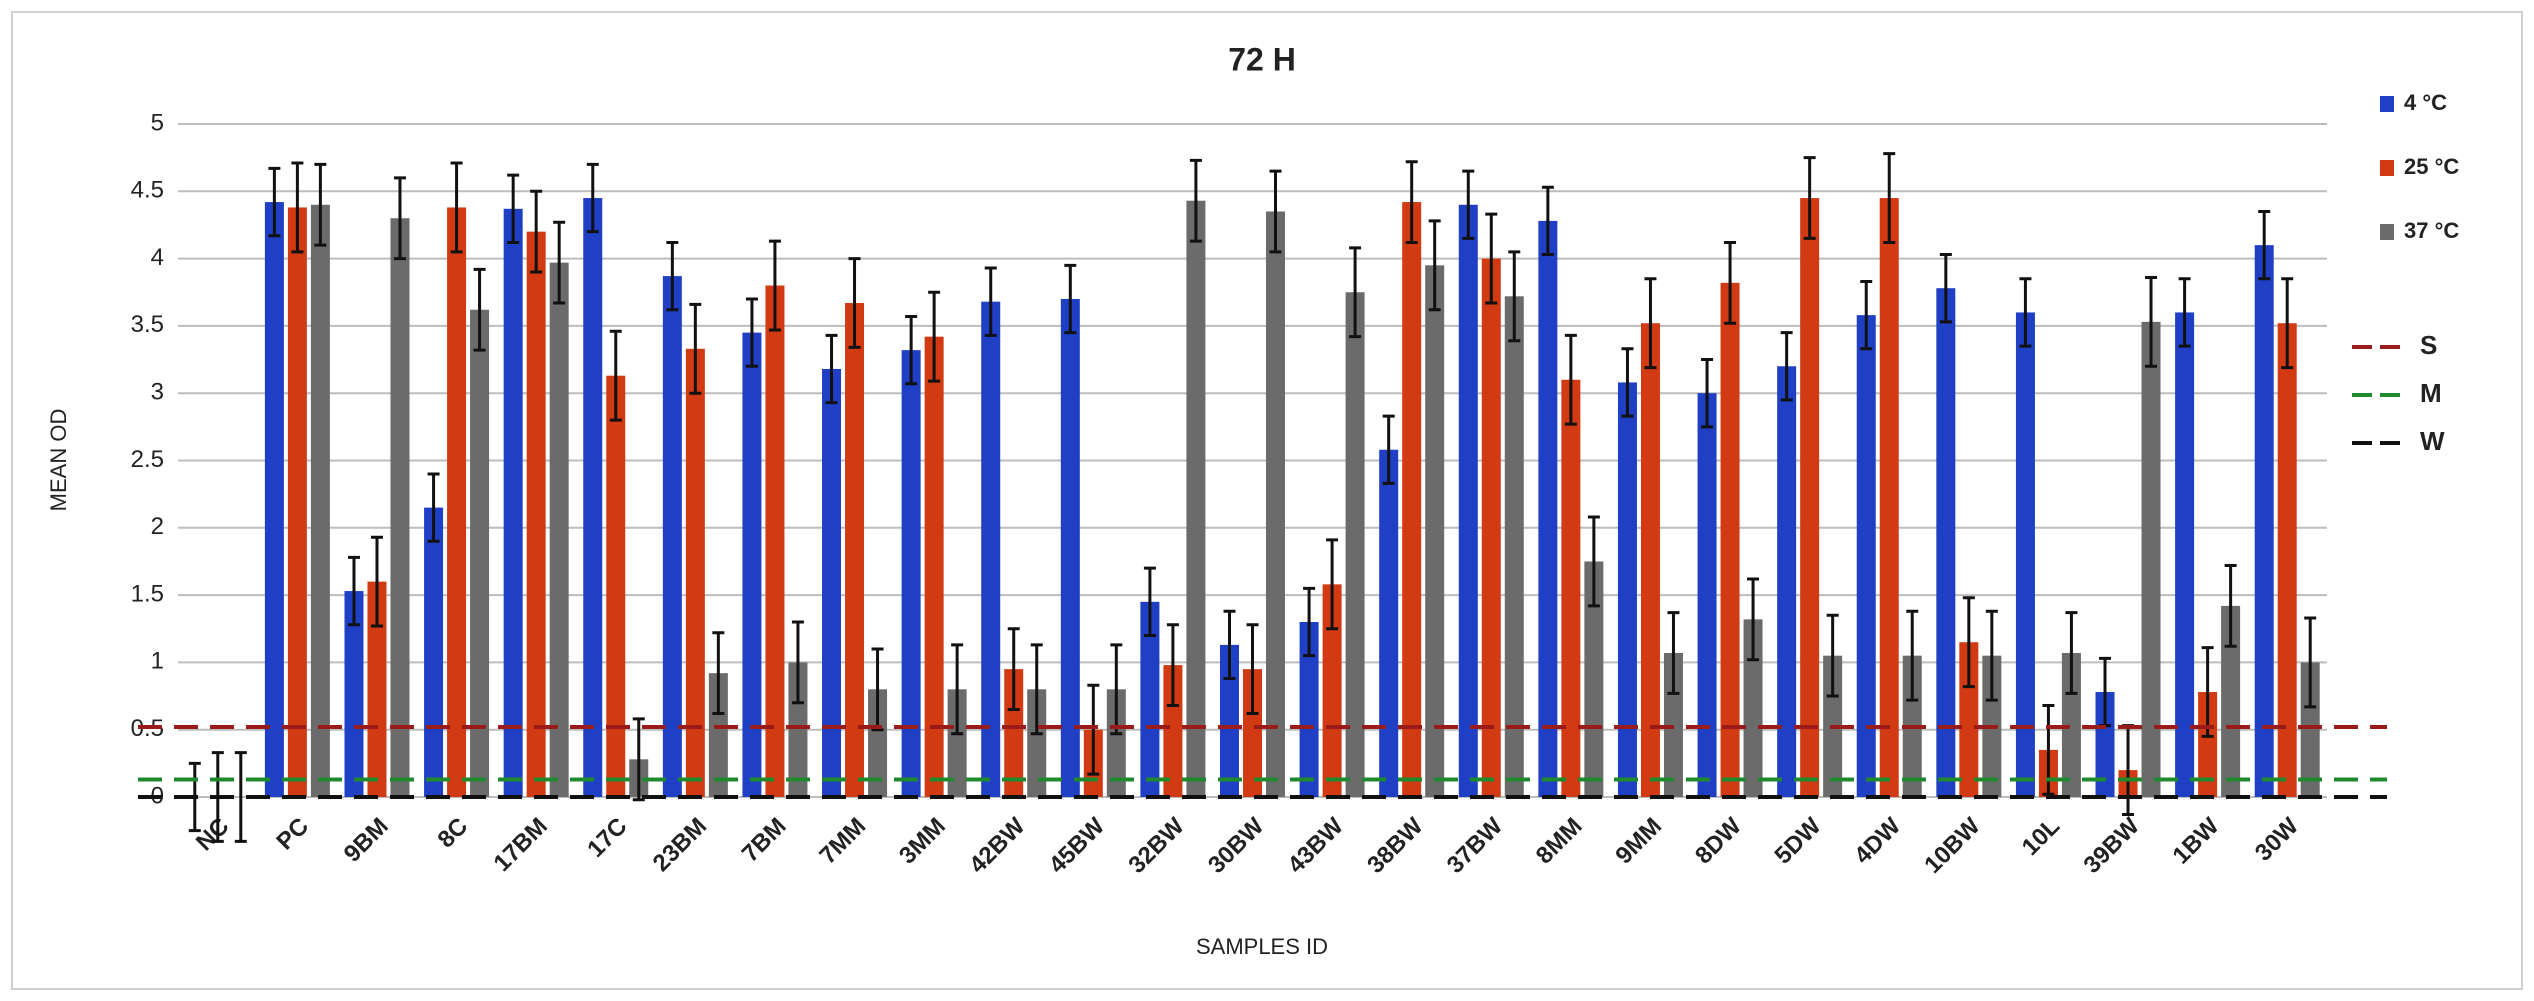 The image size is (2534, 1001). I want to click on y-tick-label: 3, so click(157, 392).